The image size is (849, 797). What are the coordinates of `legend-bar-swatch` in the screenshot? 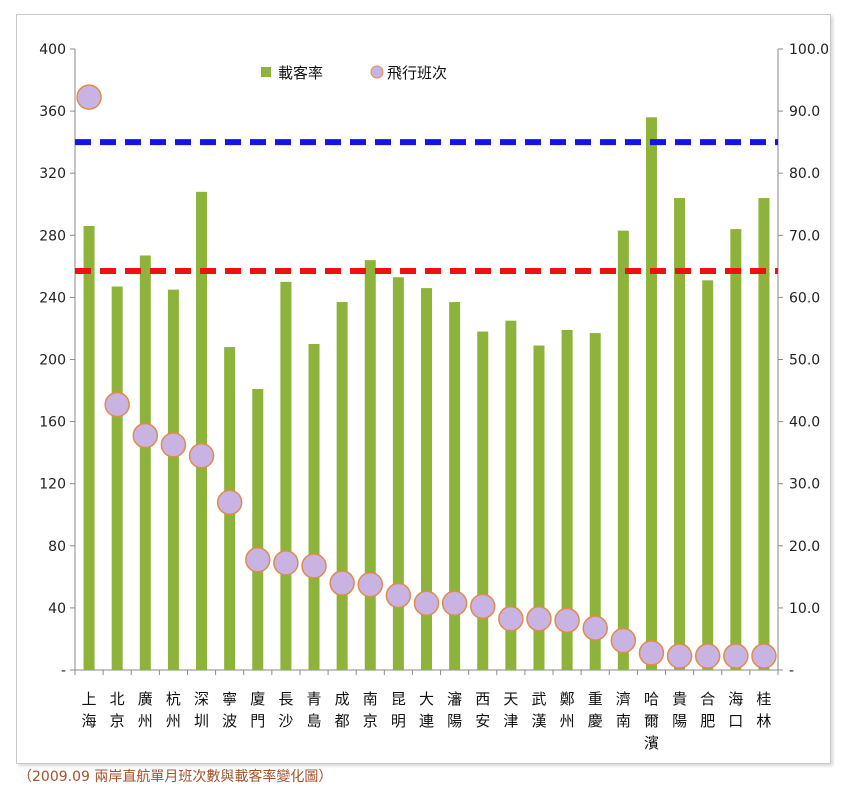 It's located at (266, 72).